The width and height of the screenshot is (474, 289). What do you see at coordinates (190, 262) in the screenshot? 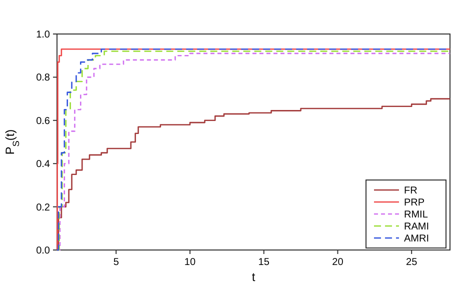
I see `x-tick-label: 10` at bounding box center [190, 262].